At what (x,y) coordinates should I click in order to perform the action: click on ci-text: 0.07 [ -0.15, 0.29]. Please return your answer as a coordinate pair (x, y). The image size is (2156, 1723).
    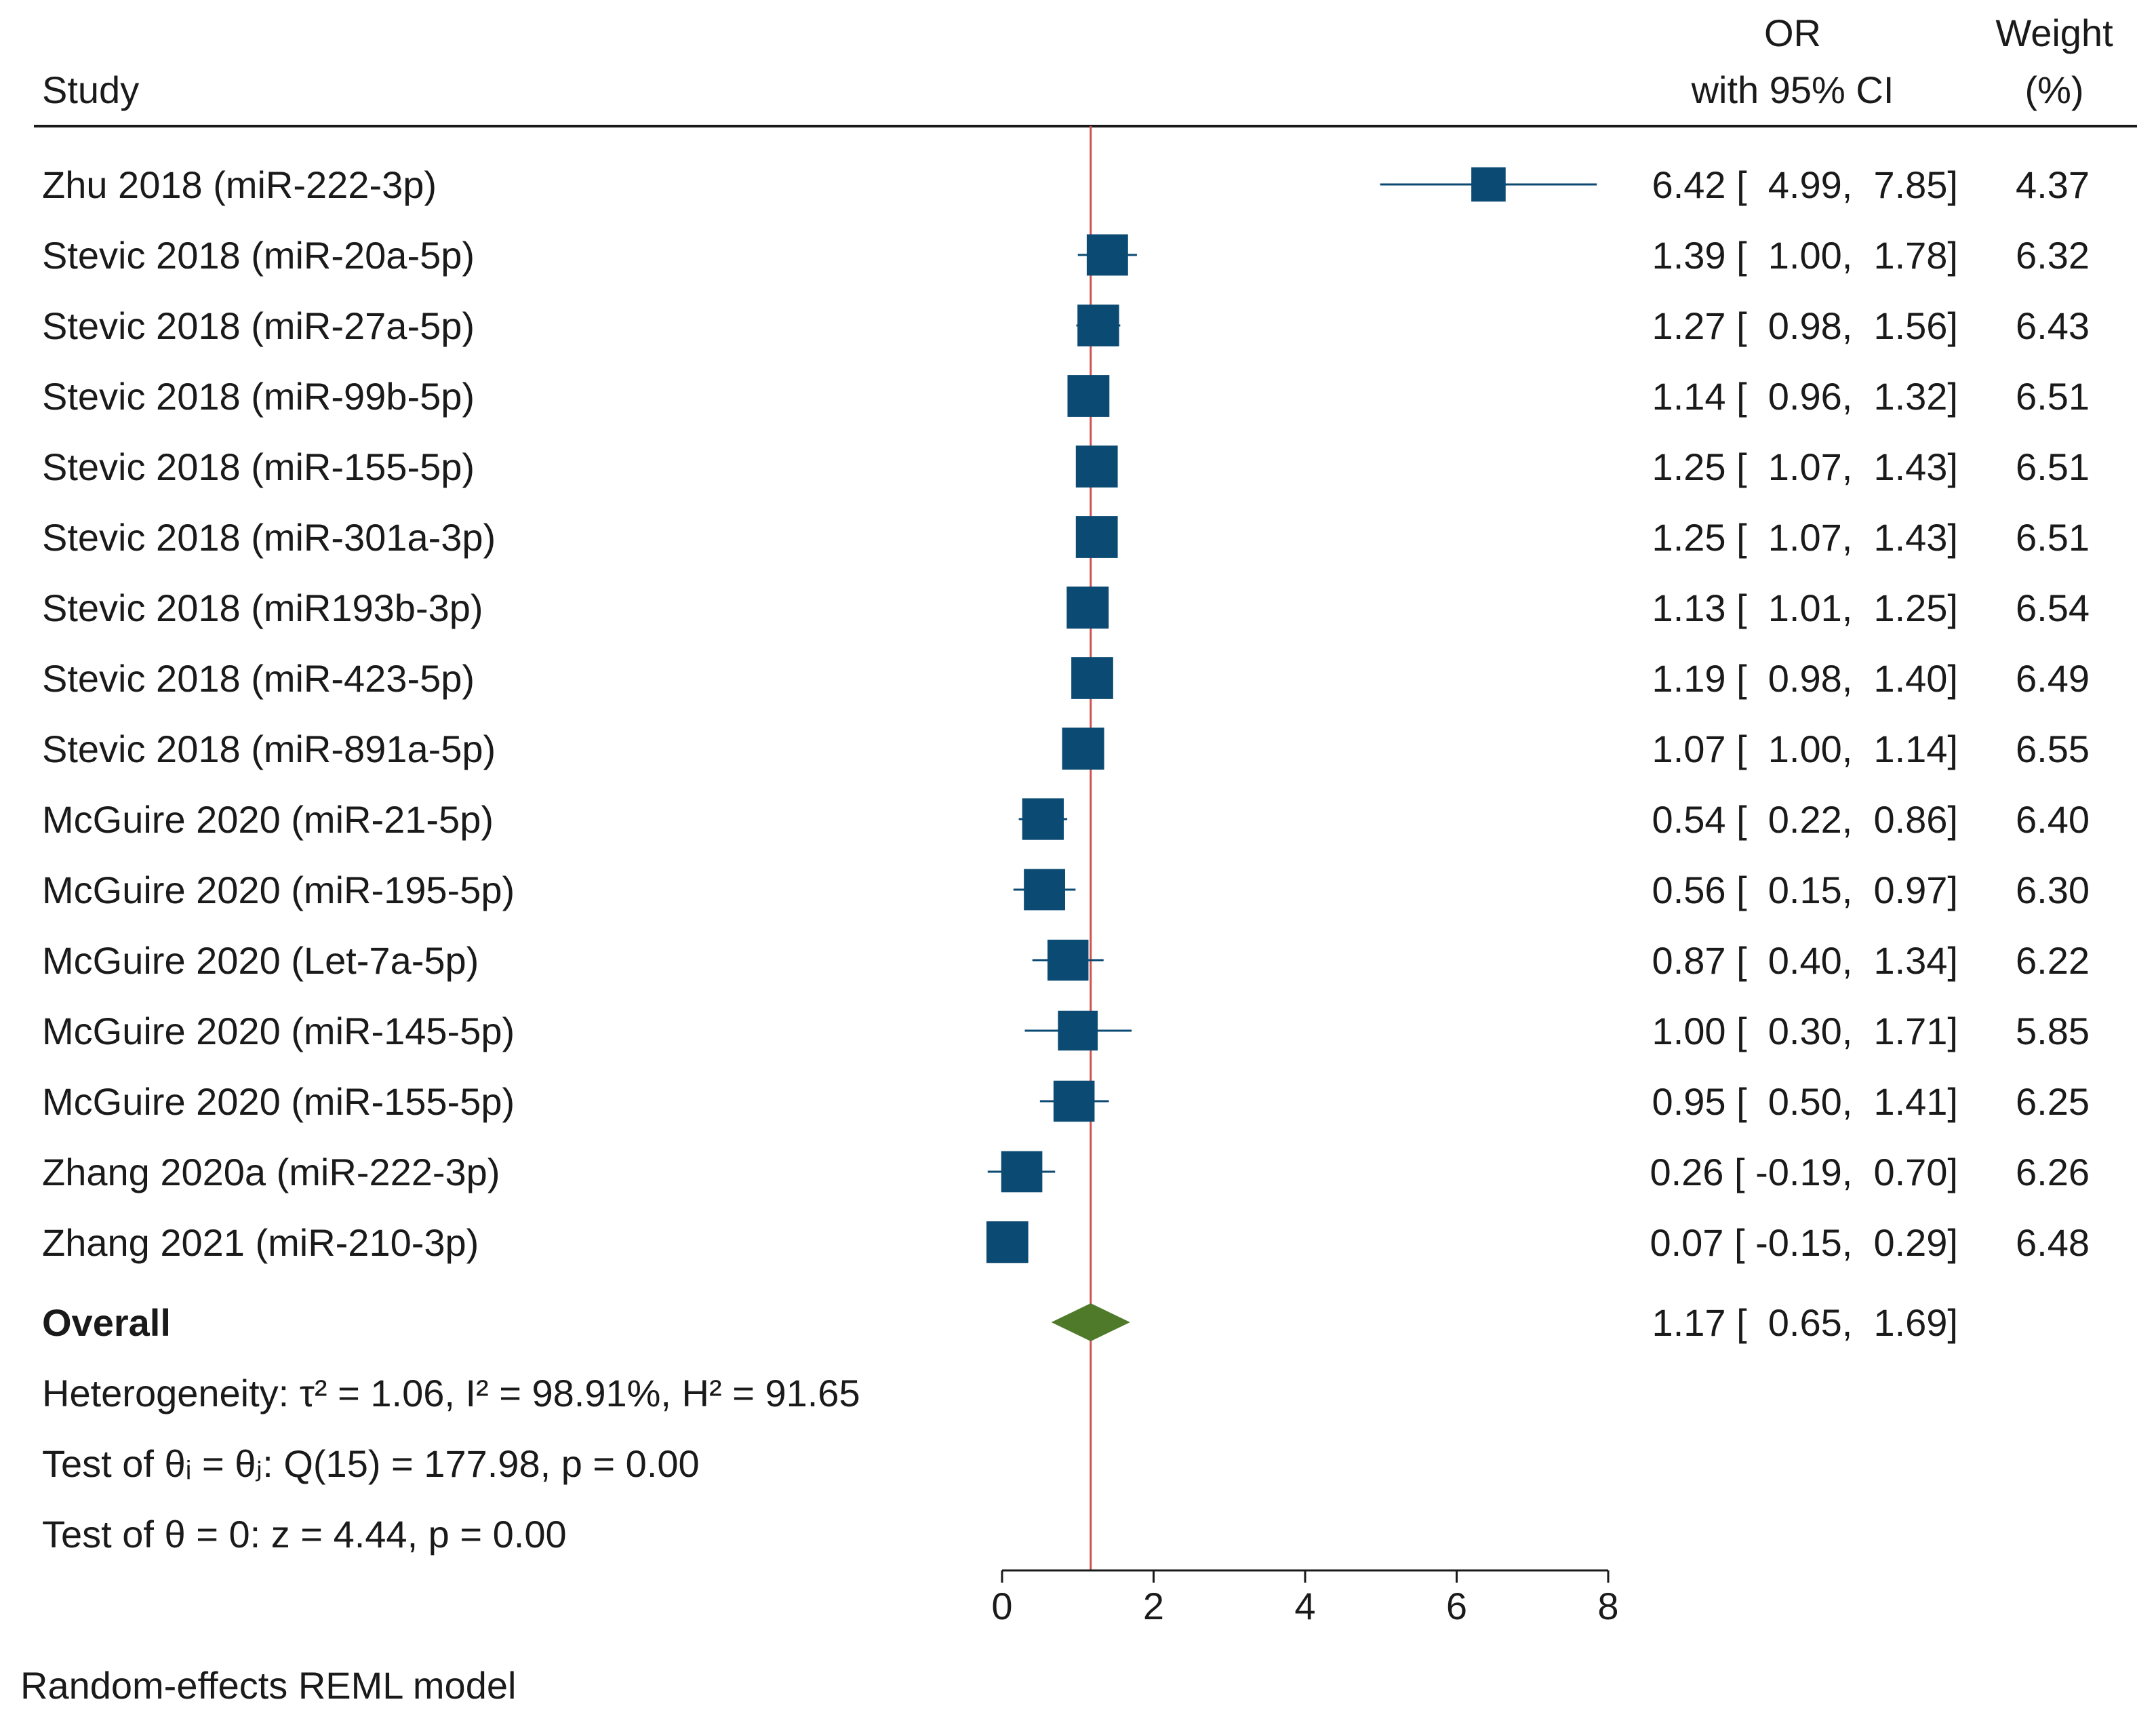
    Looking at the image, I should click on (1804, 1242).